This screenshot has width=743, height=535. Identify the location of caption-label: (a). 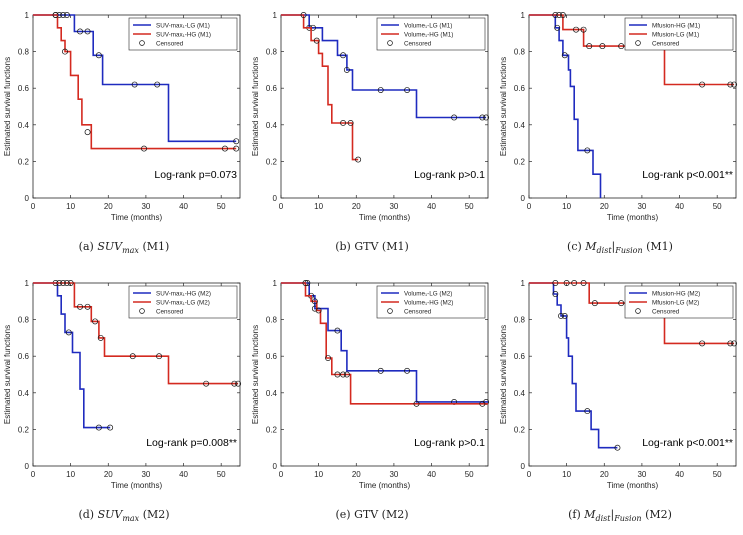
(86, 246).